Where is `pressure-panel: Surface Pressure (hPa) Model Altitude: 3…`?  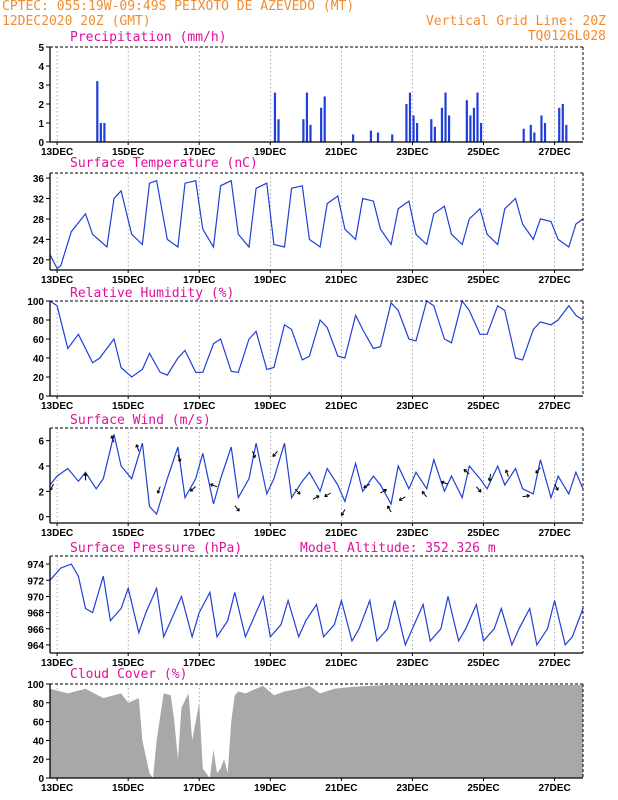
pressure-panel: Surface Pressure (hPa) Model Altitude: 3… is located at coordinates (305, 605).